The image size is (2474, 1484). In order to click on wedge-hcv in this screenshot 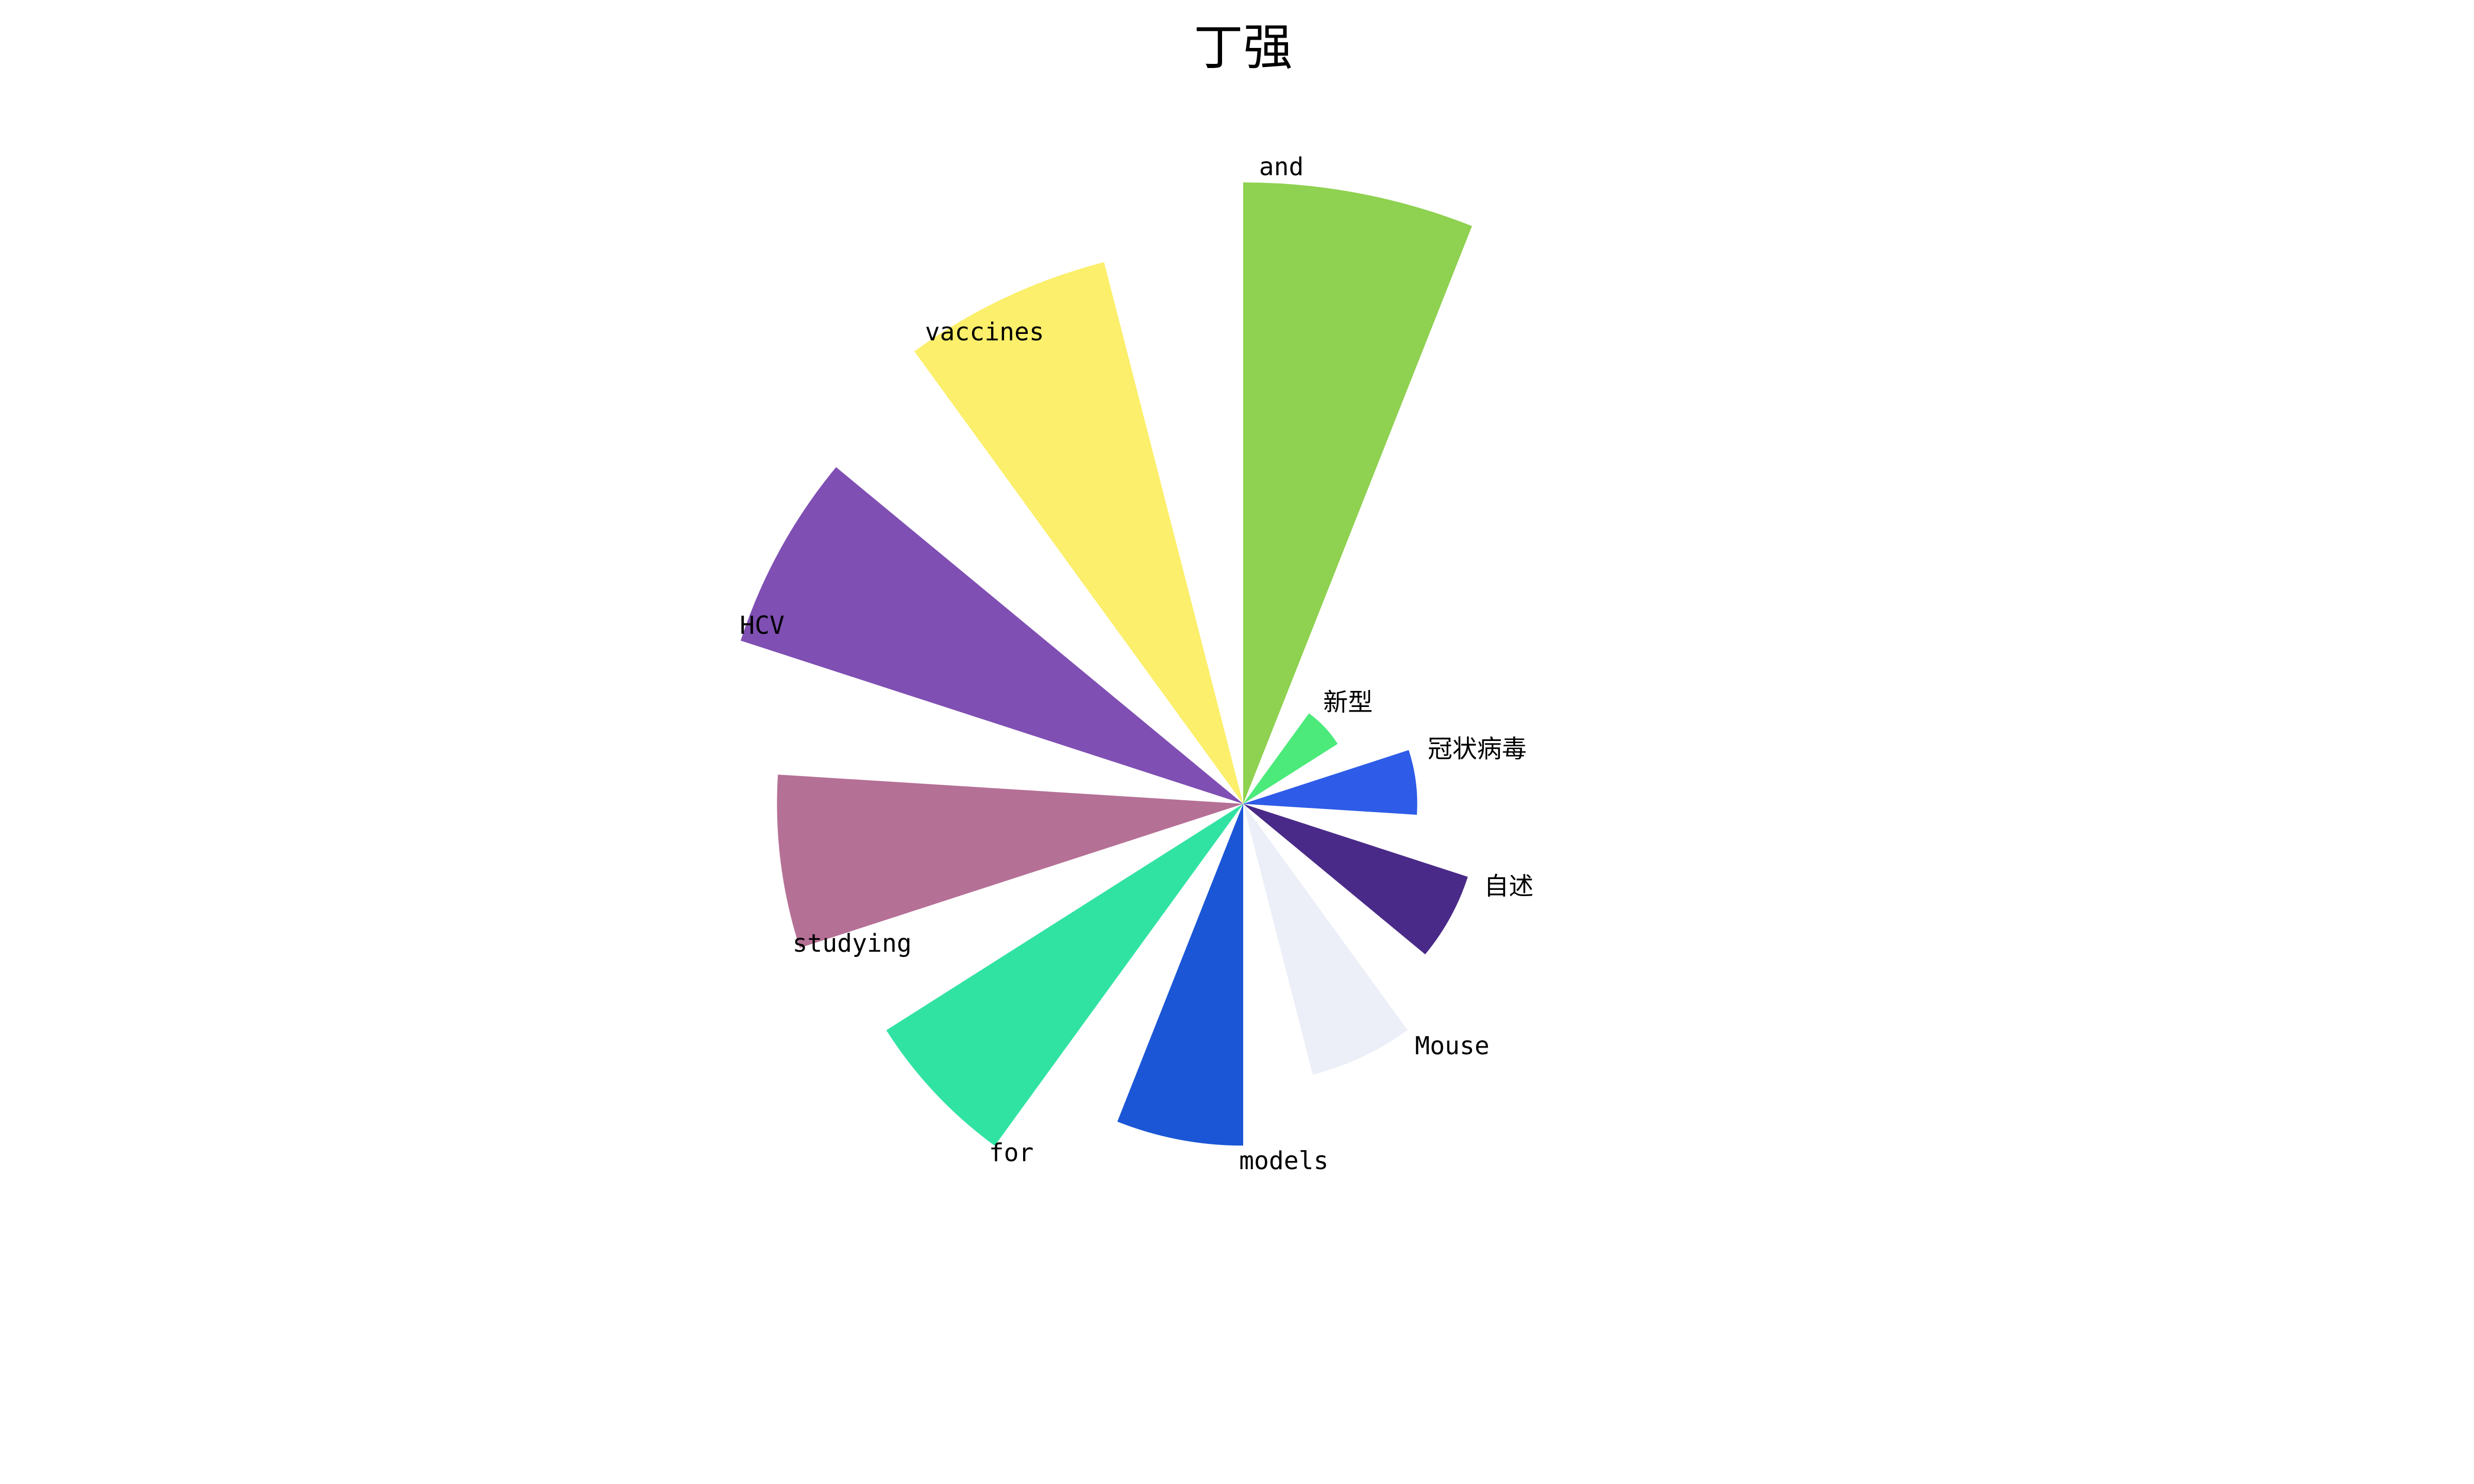, I will do `click(992, 635)`.